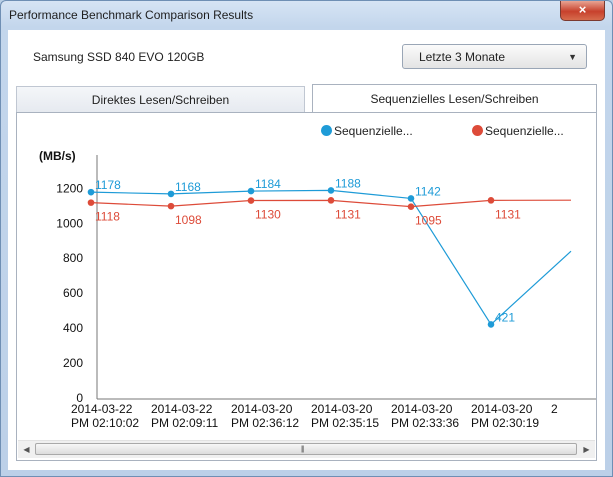  What do you see at coordinates (303, 449) in the screenshot?
I see `scrollbar-grip-icon: |||` at bounding box center [303, 449].